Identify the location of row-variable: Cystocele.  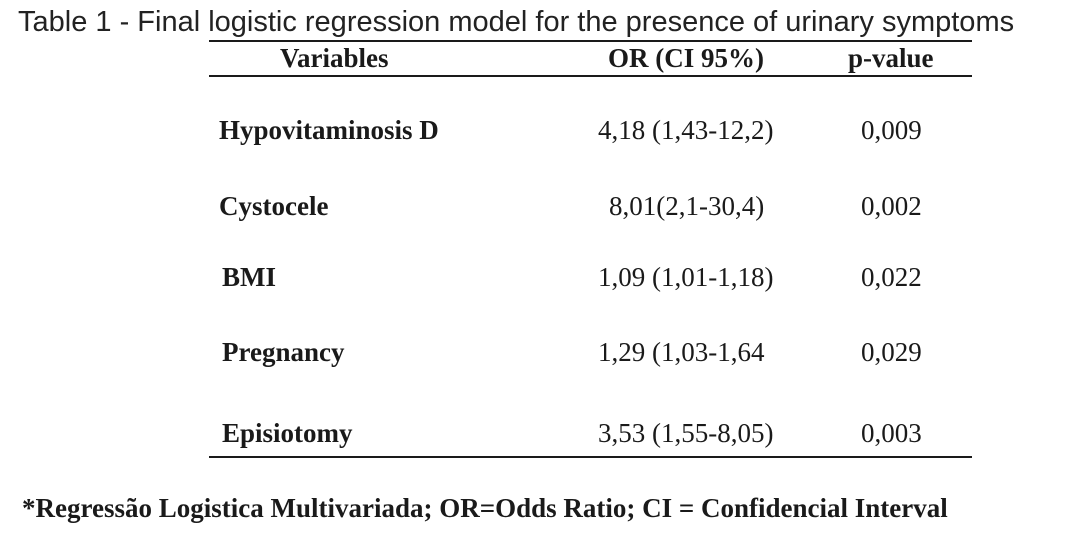
(274, 206).